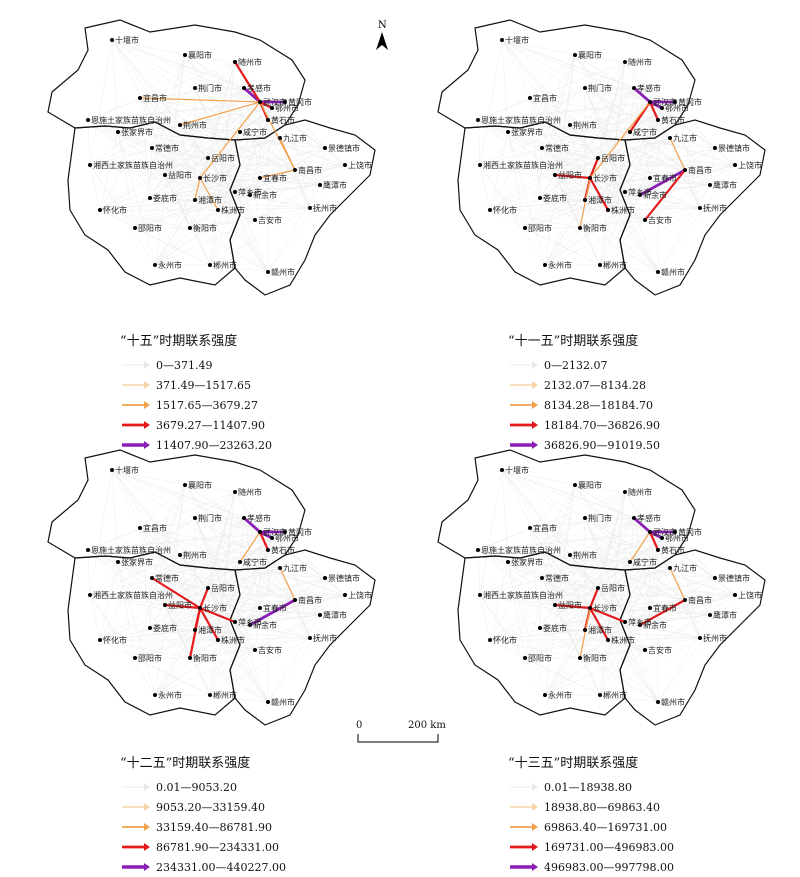  I want to click on legend-class-label: 371.49—1517.65, so click(203, 385).